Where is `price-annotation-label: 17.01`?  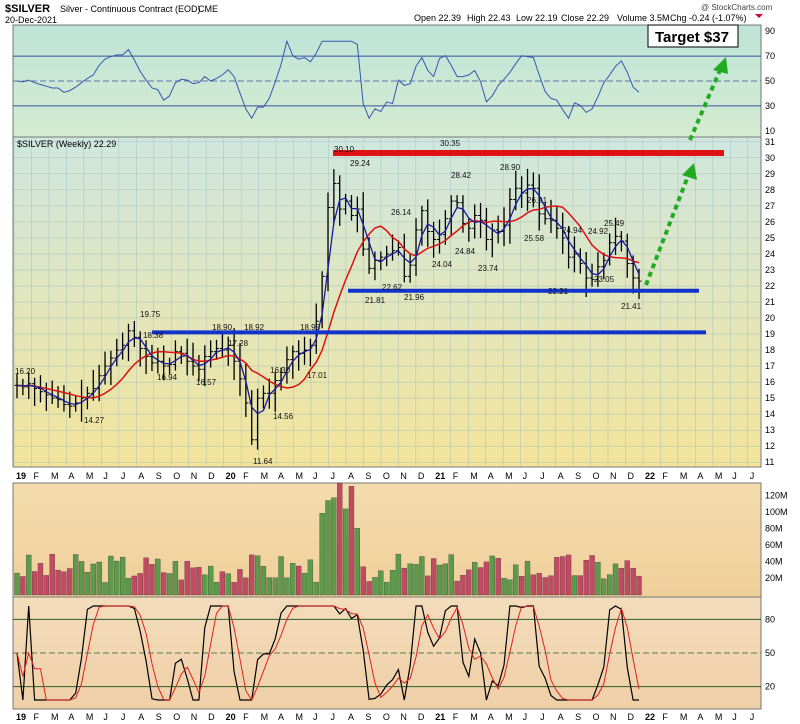 price-annotation-label: 17.01 is located at coordinates (317, 375).